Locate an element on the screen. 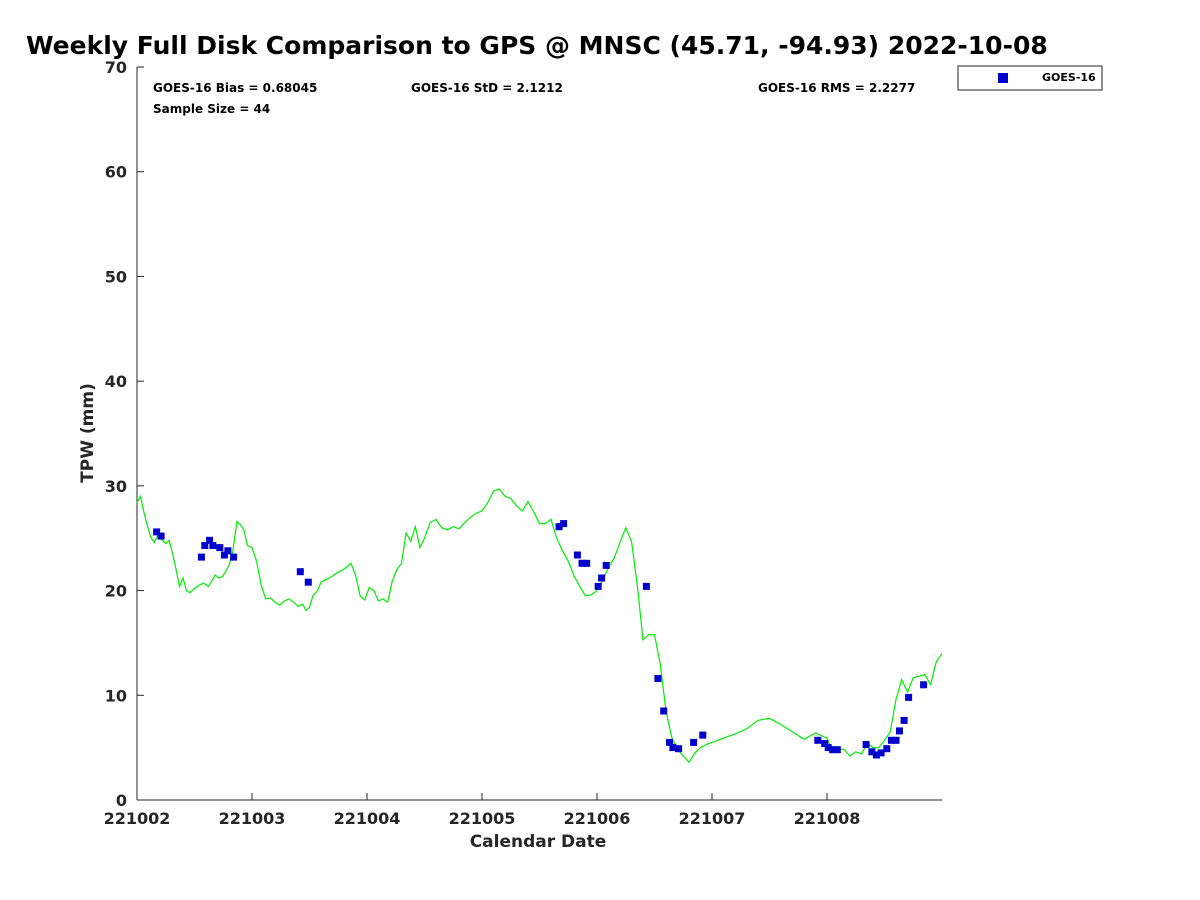 The width and height of the screenshot is (1200, 900). legend: GOES-16 is located at coordinates (1030, 78).